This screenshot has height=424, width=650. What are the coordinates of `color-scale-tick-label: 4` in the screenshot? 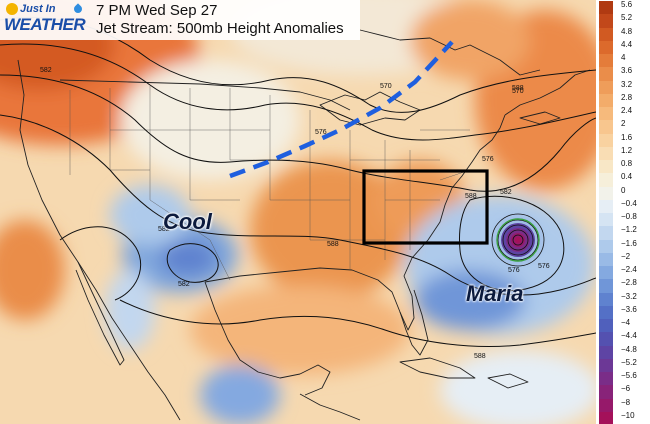 It's located at (623, 57).